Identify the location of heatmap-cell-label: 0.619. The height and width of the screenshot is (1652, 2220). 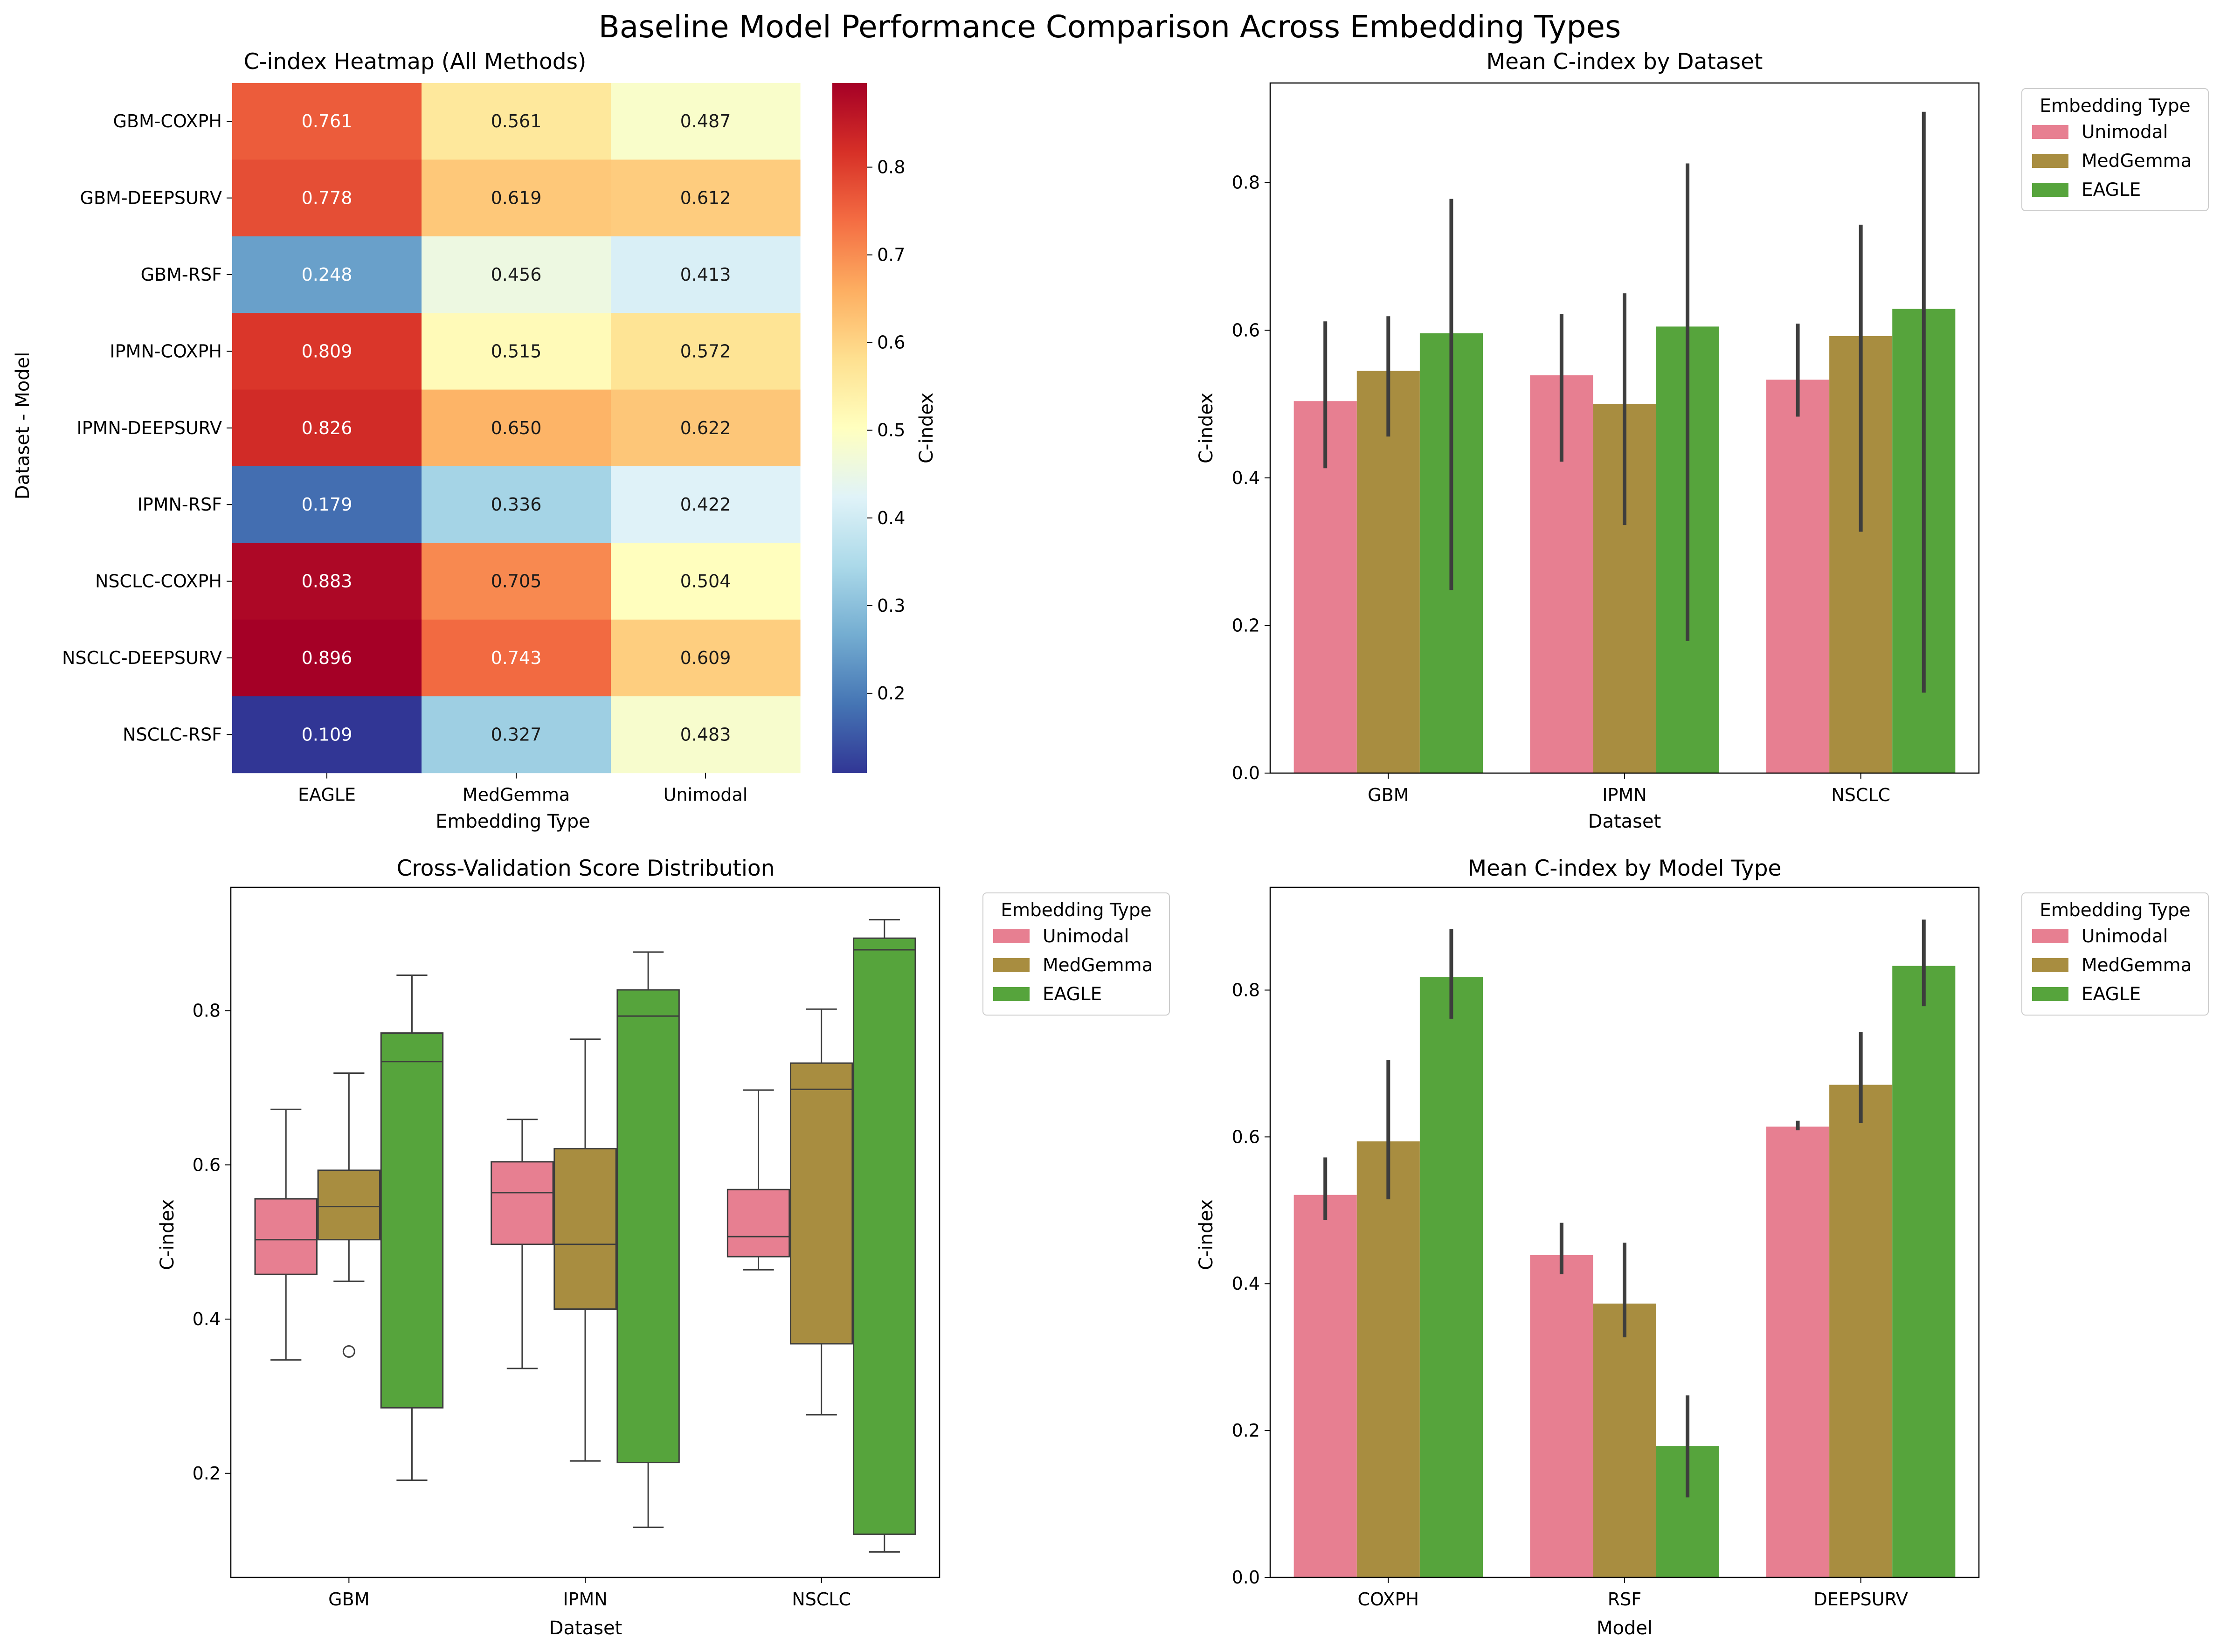
(516, 198).